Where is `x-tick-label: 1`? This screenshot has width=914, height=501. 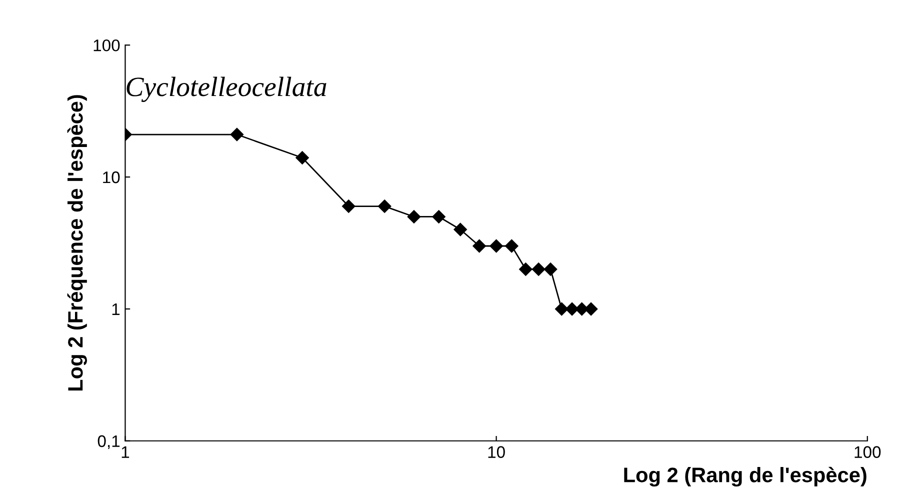
x-tick-label: 1 is located at coordinates (126, 452).